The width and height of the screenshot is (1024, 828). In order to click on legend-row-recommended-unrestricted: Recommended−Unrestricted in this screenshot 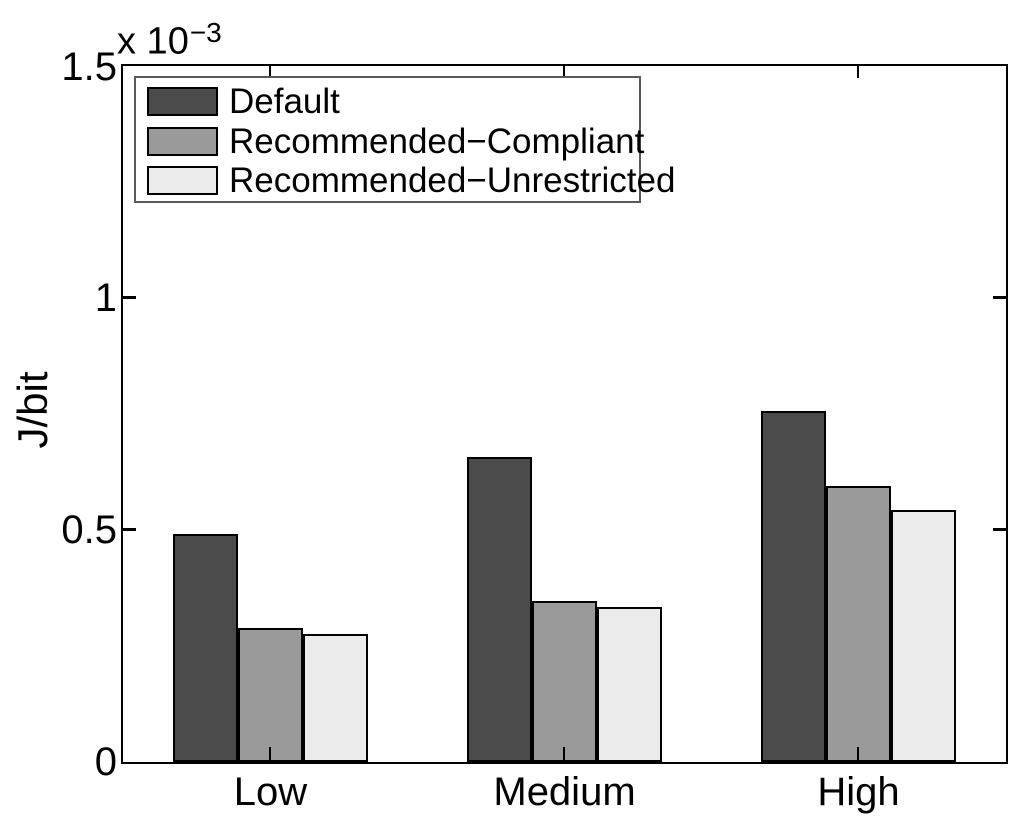, I will do `click(405, 181)`.